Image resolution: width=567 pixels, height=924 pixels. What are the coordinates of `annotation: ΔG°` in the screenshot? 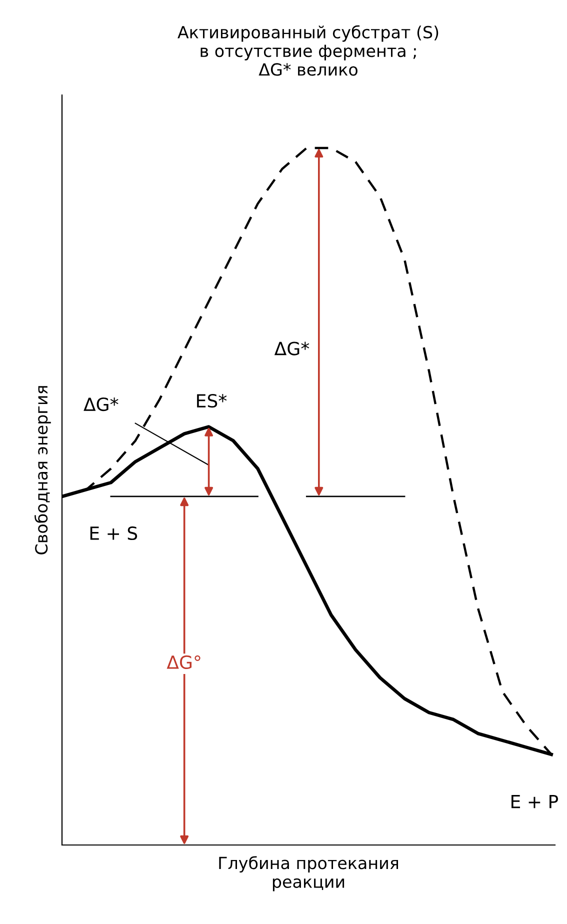 It's located at (183, 662).